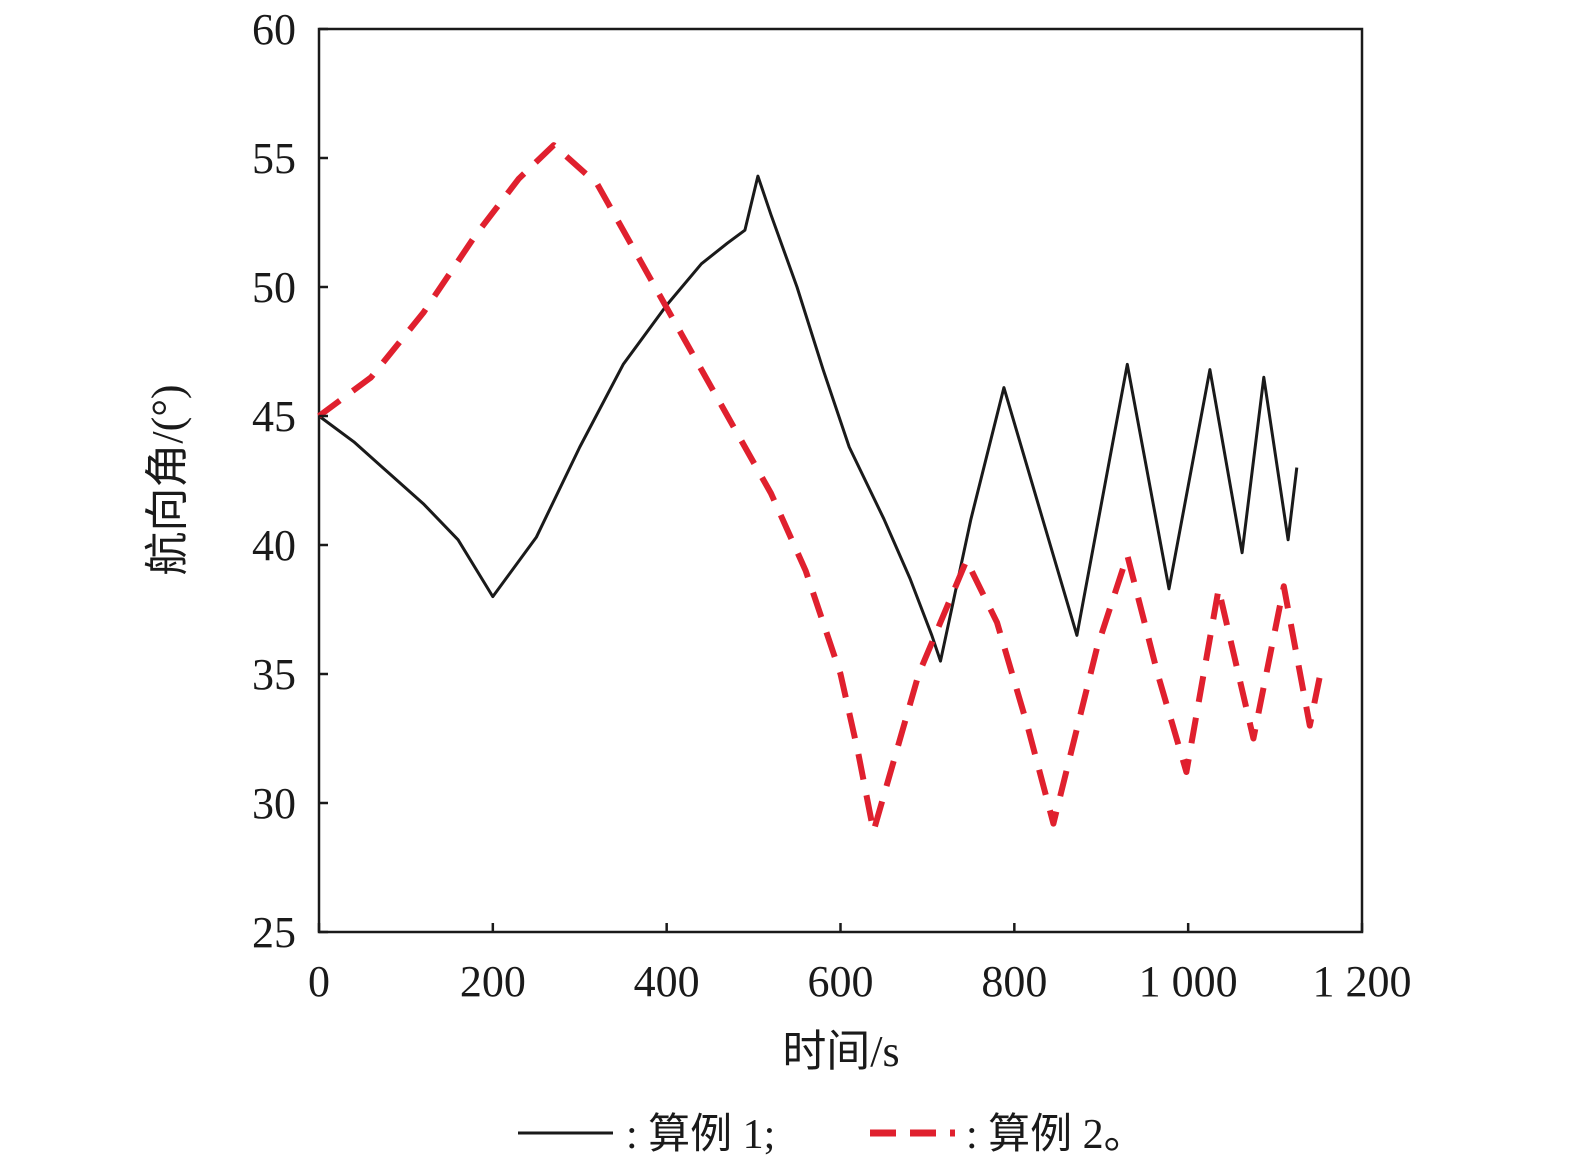 This screenshot has width=1575, height=1169. I want to click on y-tick-label: 35, so click(274, 674).